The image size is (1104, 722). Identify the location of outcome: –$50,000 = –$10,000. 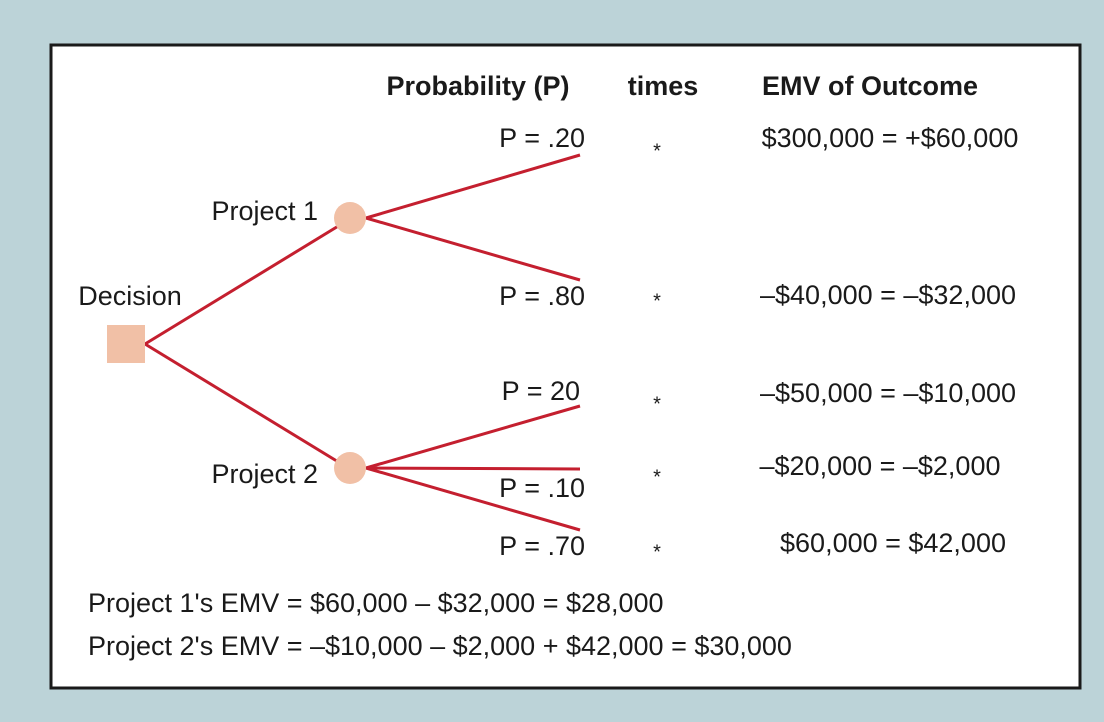
(888, 393).